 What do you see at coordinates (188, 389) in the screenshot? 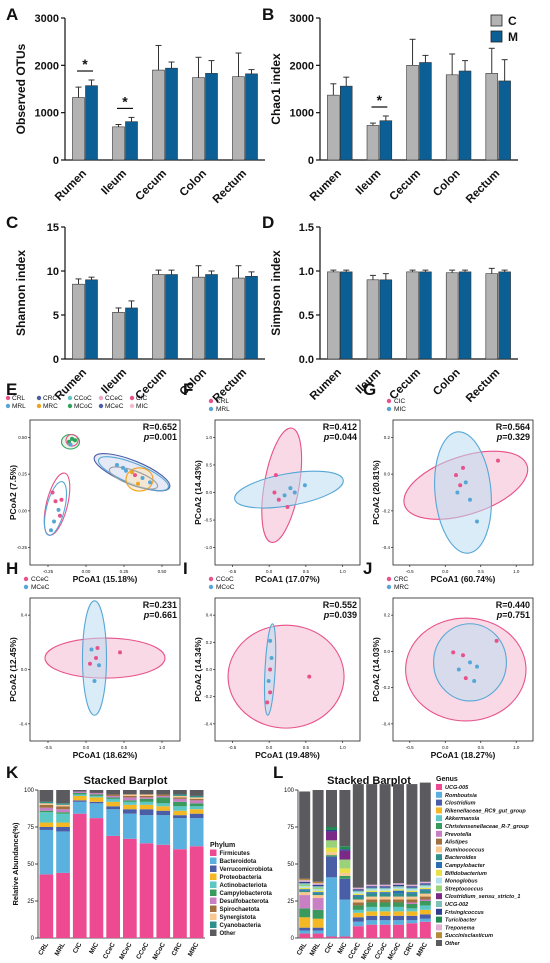
I see `panel-letter-f: F` at bounding box center [188, 389].